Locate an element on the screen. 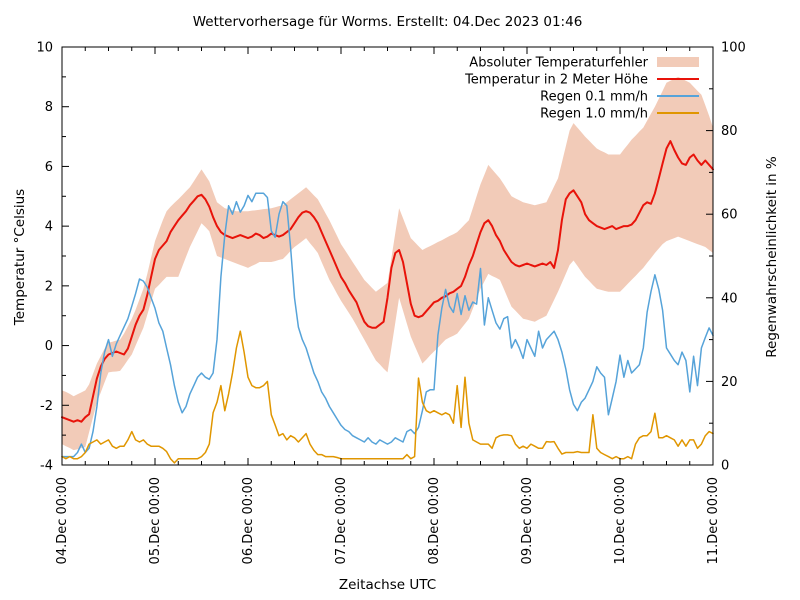 The height and width of the screenshot is (600, 800). x-tick-label: 10.Dec 00:00 is located at coordinates (620, 520).